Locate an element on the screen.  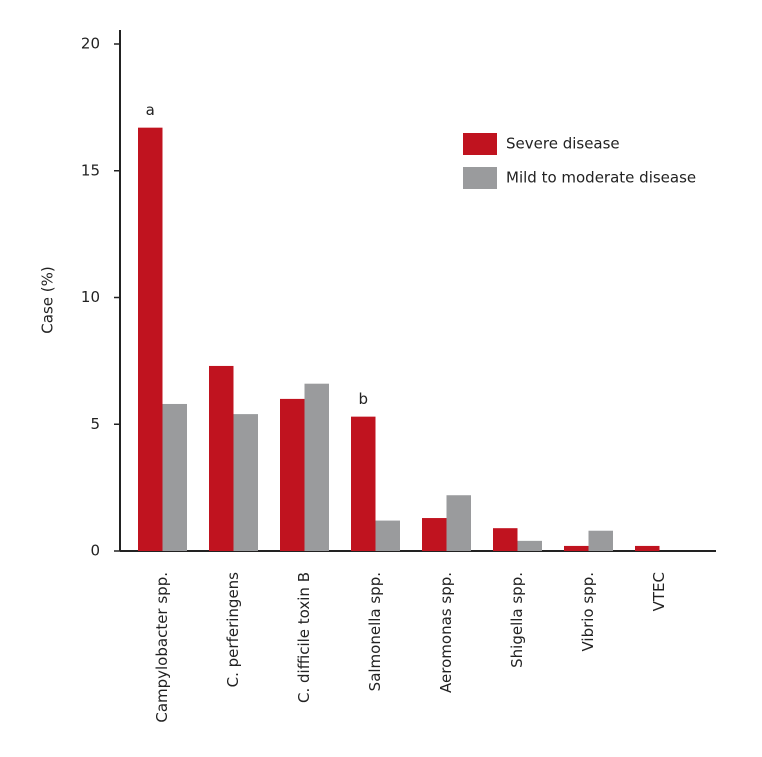
y-tick-label: 15 is located at coordinates (90, 170).